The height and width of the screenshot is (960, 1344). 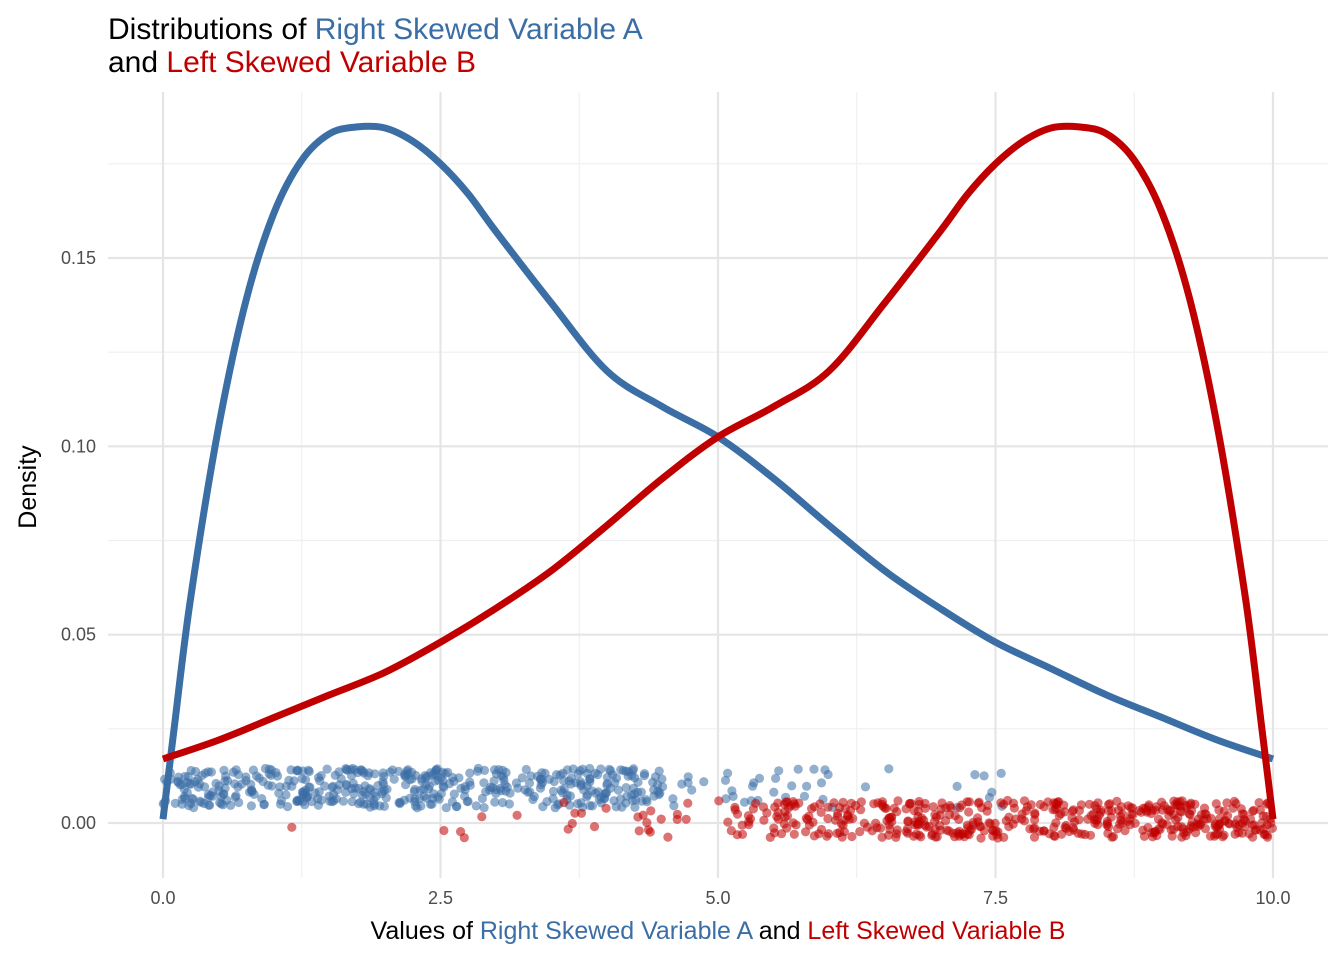 What do you see at coordinates (78, 823) in the screenshot?
I see `y-tick-label: 0.00` at bounding box center [78, 823].